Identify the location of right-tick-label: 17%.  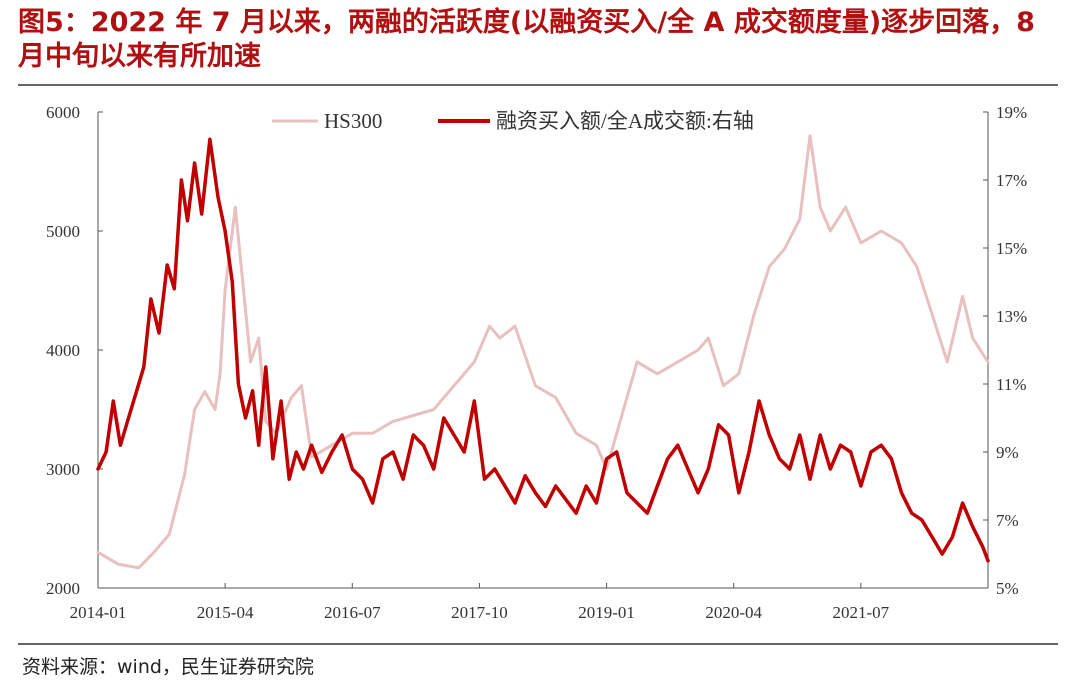
(1011, 180).